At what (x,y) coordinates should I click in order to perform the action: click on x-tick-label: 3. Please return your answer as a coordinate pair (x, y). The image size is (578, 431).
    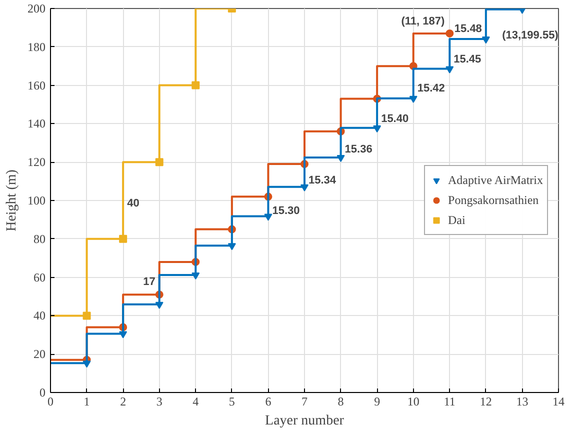
    Looking at the image, I should click on (159, 401).